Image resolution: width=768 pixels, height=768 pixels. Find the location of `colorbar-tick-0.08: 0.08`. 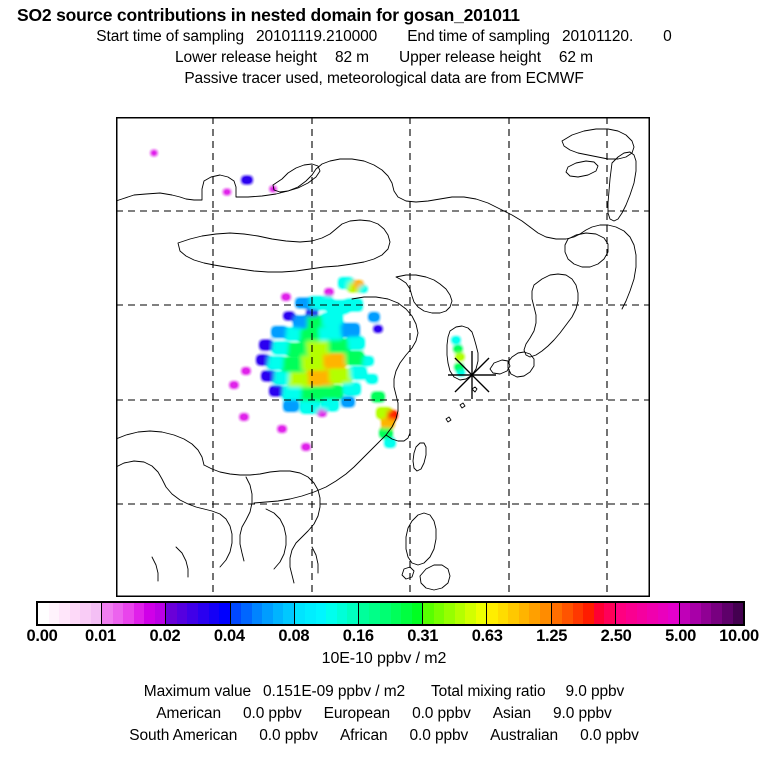

colorbar-tick-0.08: 0.08 is located at coordinates (294, 636).